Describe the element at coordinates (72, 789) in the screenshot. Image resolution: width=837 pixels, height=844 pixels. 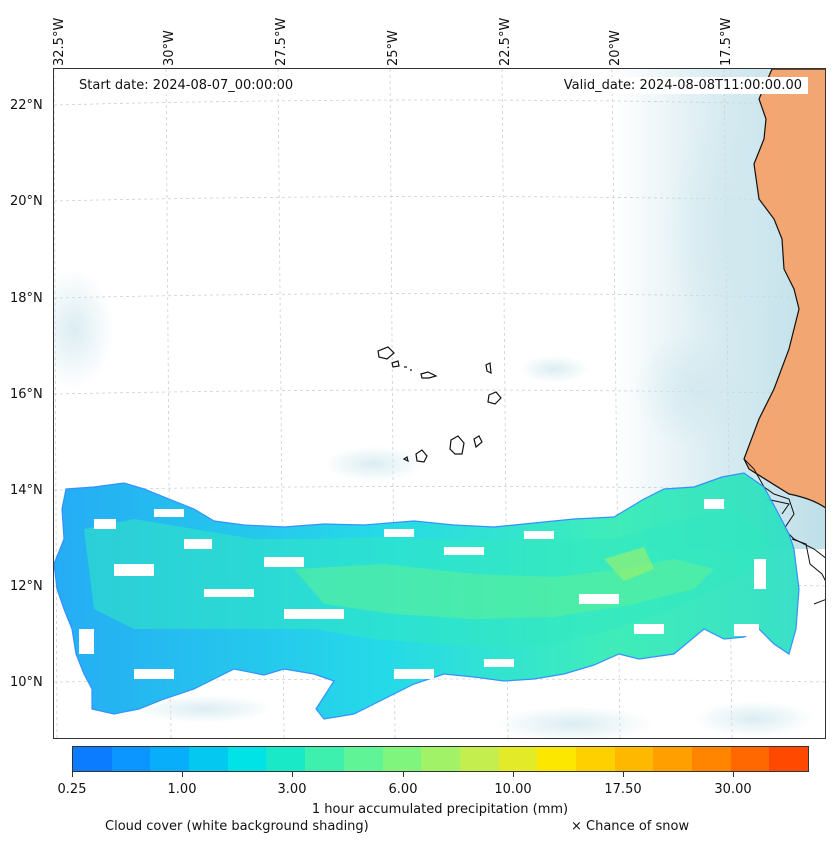
I see `colorbar-tick-label: 0.25` at that location.